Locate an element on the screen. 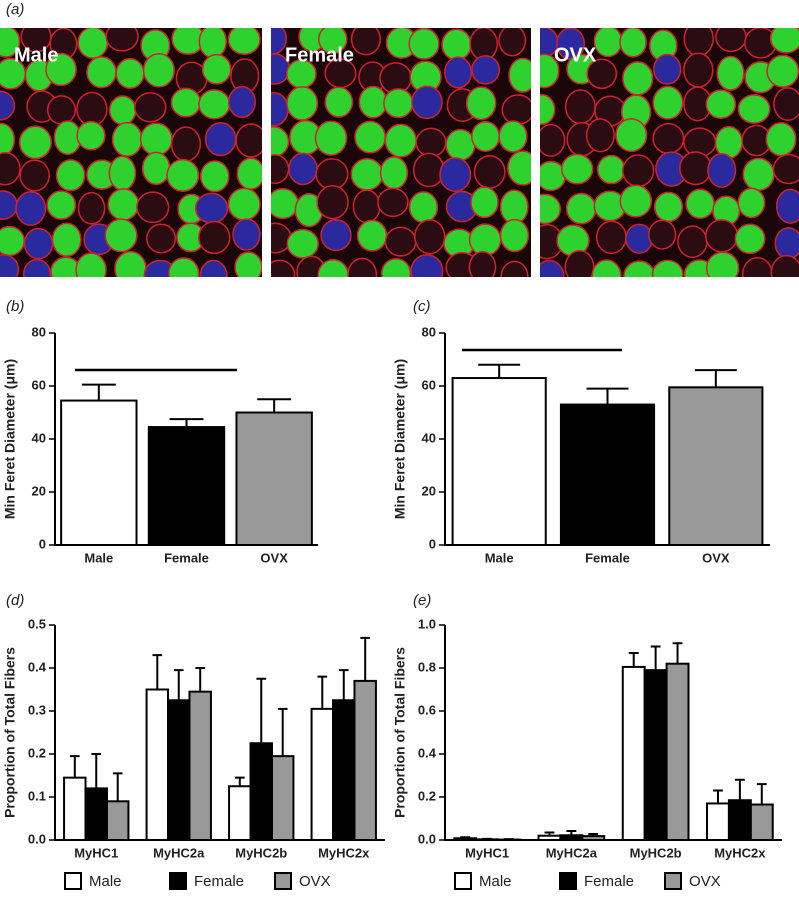  y-tick-label: 0.3 is located at coordinates (37, 709).